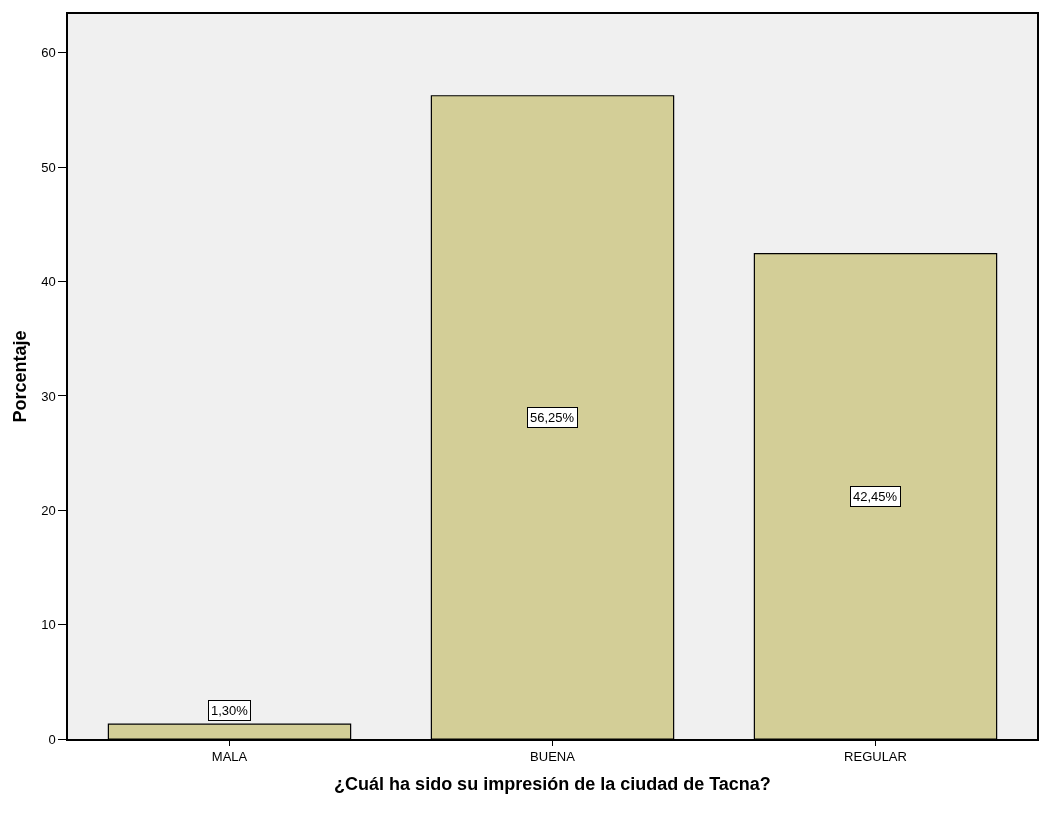 This screenshot has width=1039, height=816. I want to click on y-tick-label: 0, so click(52, 739).